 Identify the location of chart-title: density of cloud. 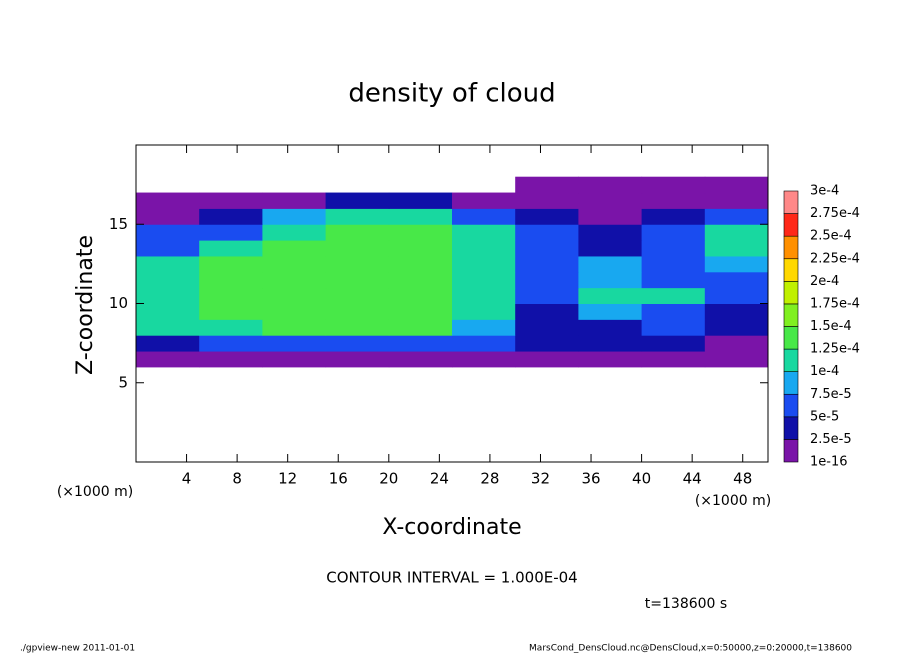
(451, 94).